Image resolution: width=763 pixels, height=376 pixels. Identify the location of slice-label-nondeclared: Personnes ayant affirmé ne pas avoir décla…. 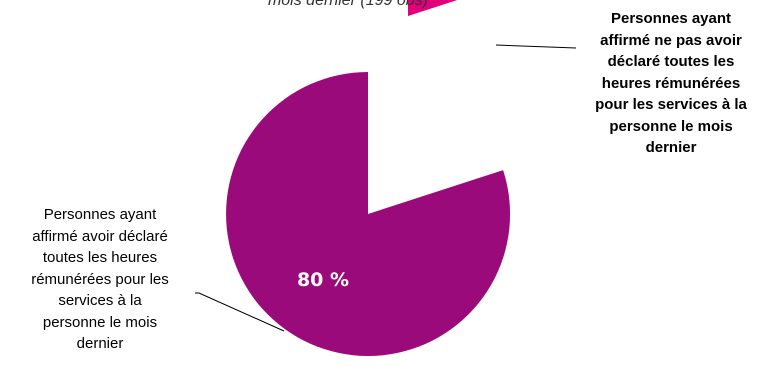
(669, 83).